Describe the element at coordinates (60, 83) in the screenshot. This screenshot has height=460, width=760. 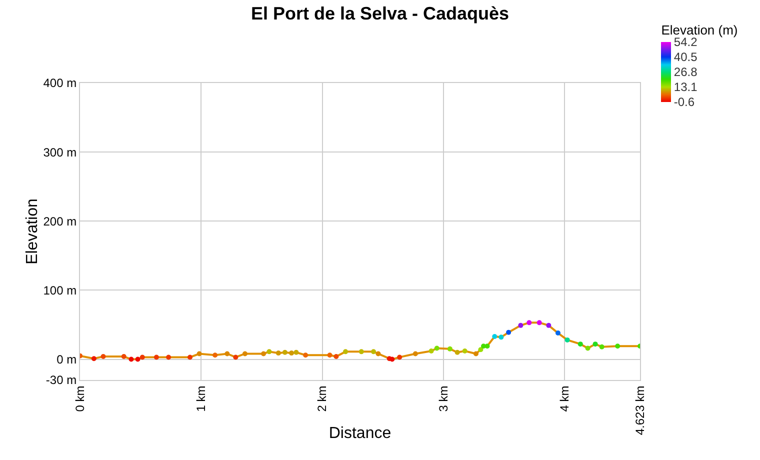
I see `y-tick-label: 400 m` at that location.